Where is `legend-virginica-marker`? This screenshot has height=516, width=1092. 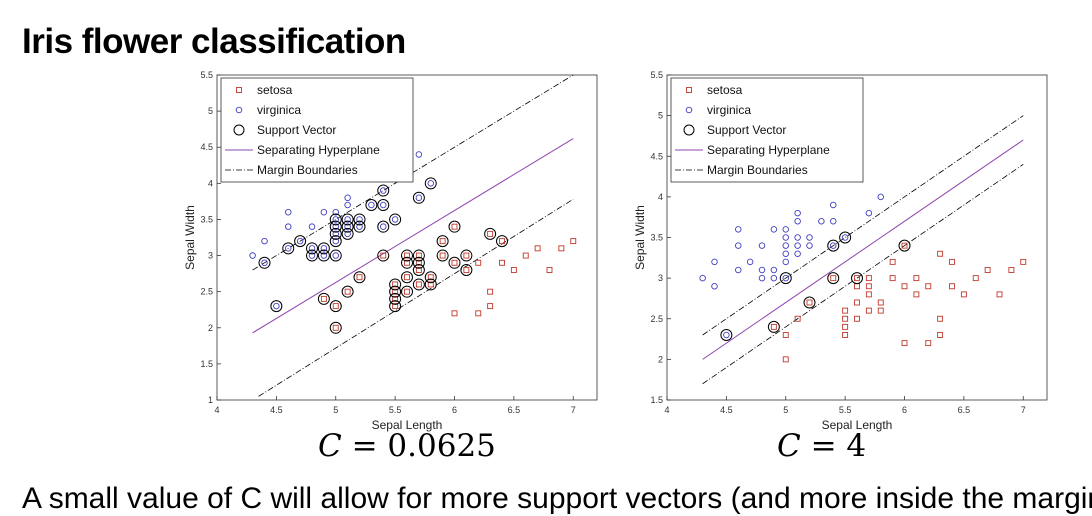 legend-virginica-marker is located at coordinates (689, 110).